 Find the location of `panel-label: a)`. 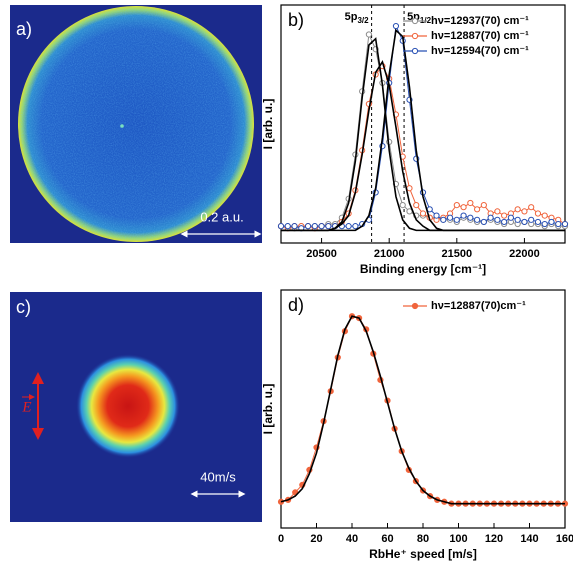

panel-label: a) is located at coordinates (24, 29).